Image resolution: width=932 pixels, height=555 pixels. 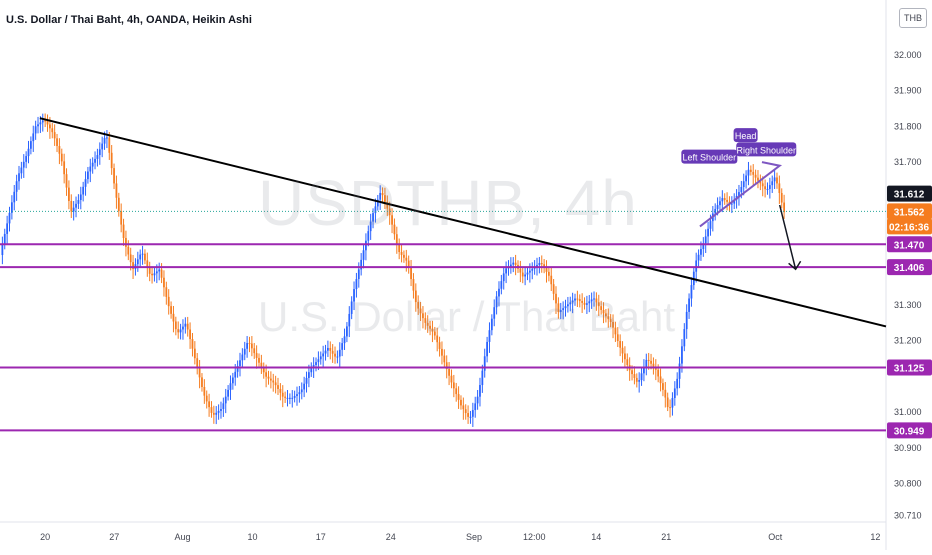 What do you see at coordinates (909, 211) in the screenshot?
I see `last-price-tag` at bounding box center [909, 211].